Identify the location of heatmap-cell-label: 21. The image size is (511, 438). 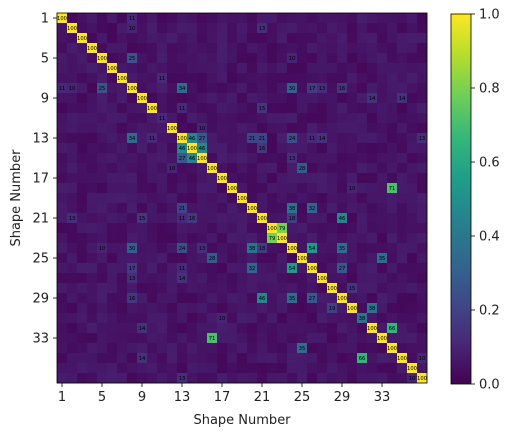
(182, 209).